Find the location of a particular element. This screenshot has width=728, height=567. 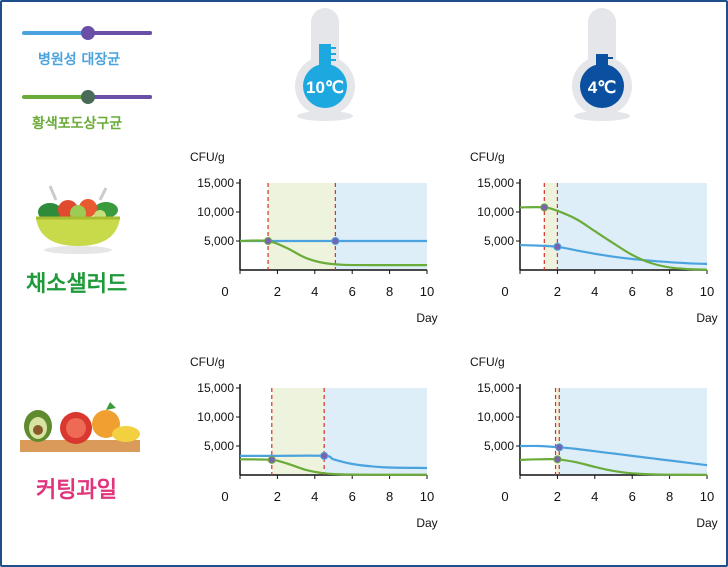

row-label-salad: 채소샐러드 is located at coordinates (77, 284).